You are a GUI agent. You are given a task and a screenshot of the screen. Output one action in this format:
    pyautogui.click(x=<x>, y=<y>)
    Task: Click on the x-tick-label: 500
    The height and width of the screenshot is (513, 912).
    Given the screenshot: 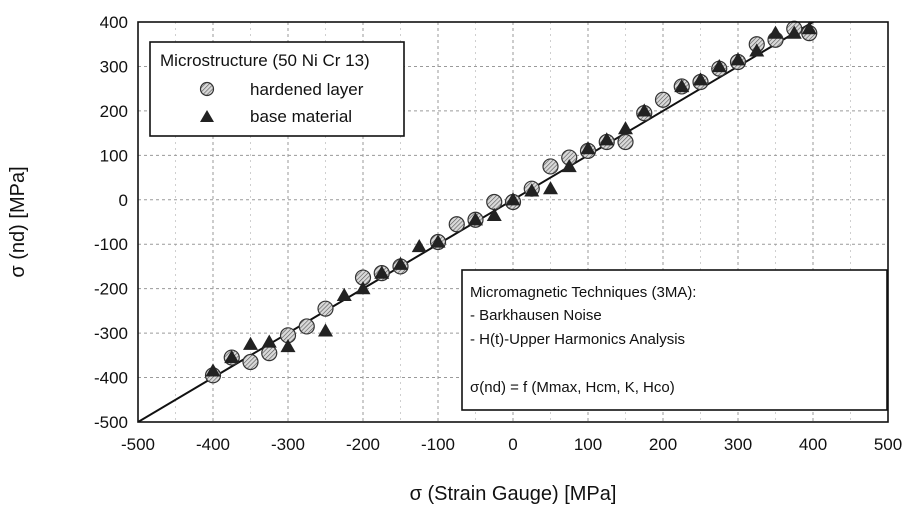 What is the action you would take?
    pyautogui.click(x=888, y=444)
    